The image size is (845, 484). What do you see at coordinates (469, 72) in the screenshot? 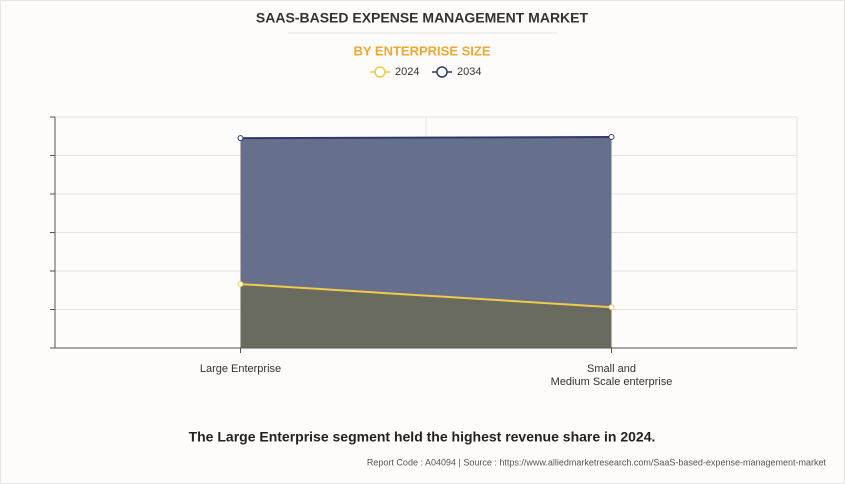
I see `legend-label: 2034` at bounding box center [469, 72].